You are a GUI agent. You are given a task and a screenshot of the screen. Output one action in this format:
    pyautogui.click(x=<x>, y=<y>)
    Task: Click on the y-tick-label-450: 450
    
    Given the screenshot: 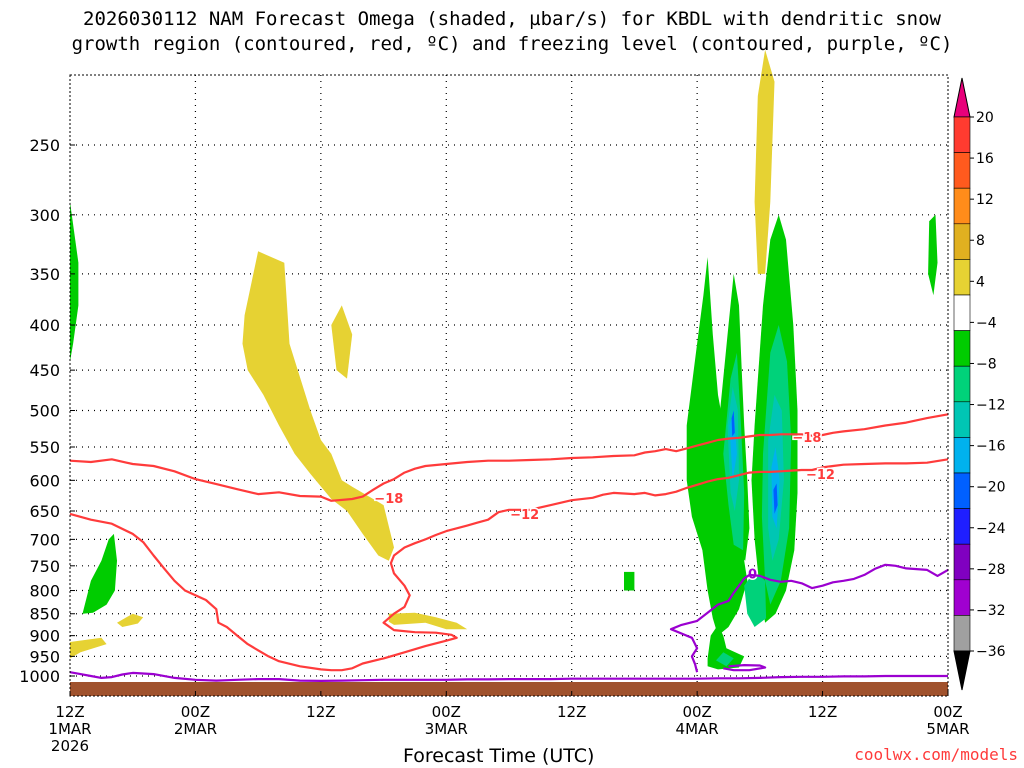 What is the action you would take?
    pyautogui.click(x=44, y=370)
    